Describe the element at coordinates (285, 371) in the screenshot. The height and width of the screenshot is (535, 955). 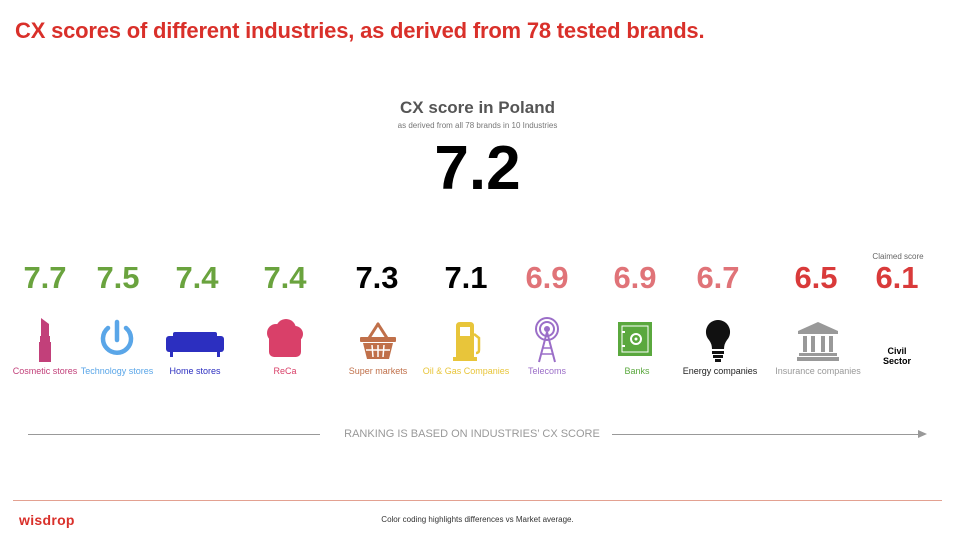
I see `label-reca: ReCa` at that location.